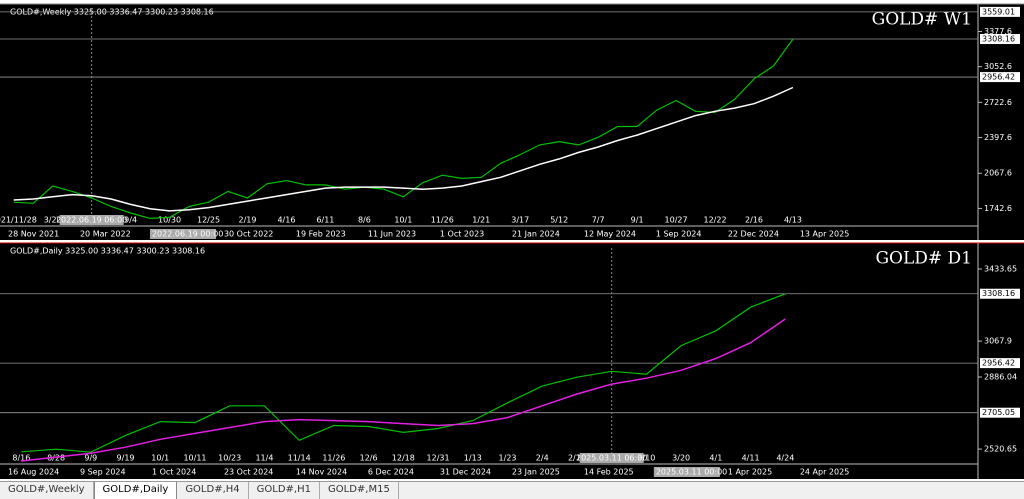  I want to click on date-label: 2025.03.11 00:00, so click(691, 472).